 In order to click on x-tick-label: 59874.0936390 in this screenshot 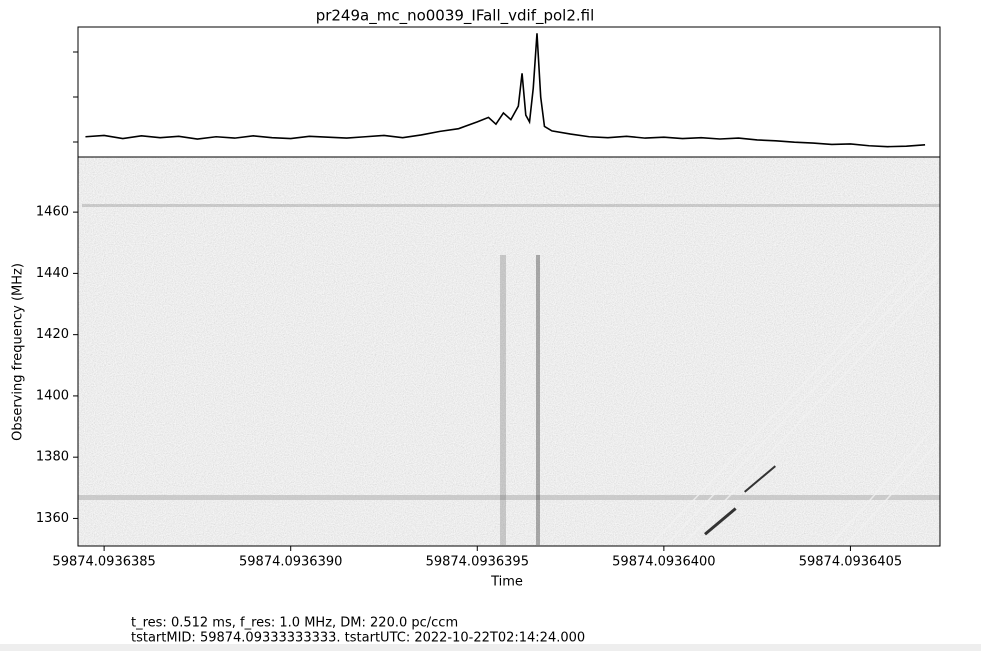, I will do `click(290, 562)`.